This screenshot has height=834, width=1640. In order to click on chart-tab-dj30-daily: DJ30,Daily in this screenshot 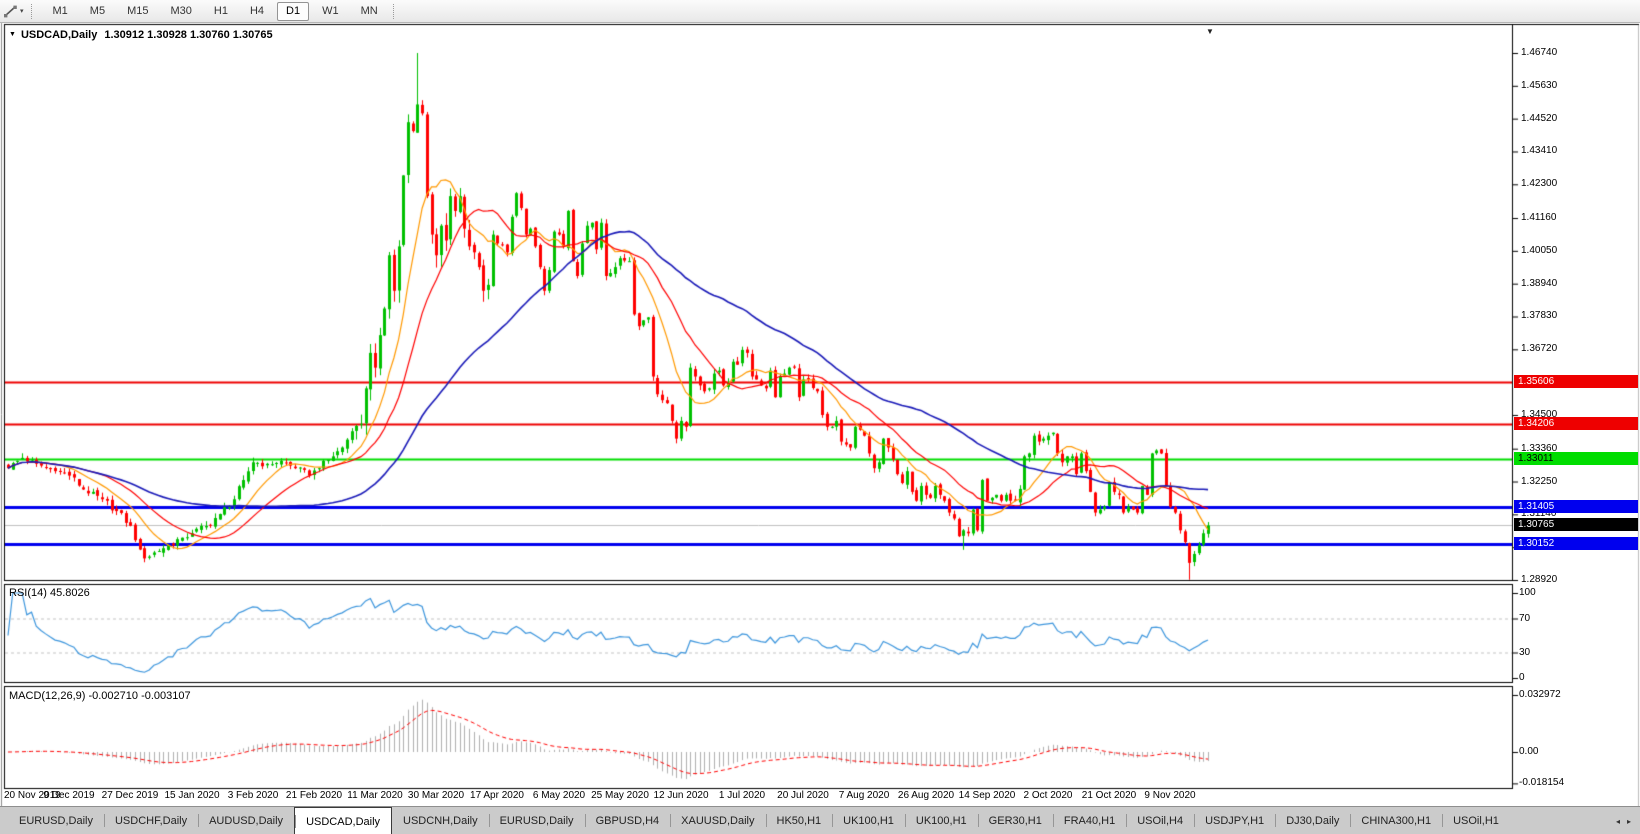, I will do `click(1312, 820)`.